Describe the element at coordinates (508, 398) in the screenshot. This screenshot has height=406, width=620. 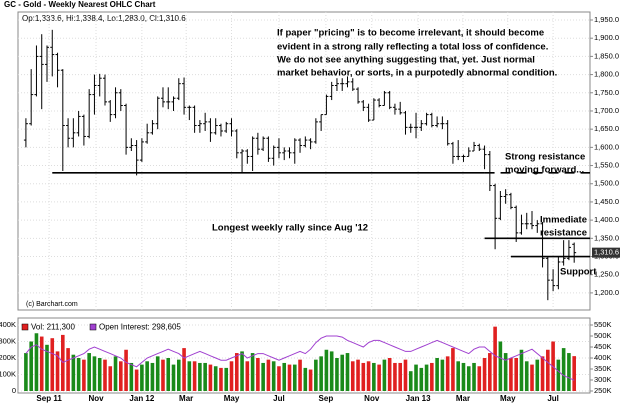
I see `x-tick-label: May` at that location.